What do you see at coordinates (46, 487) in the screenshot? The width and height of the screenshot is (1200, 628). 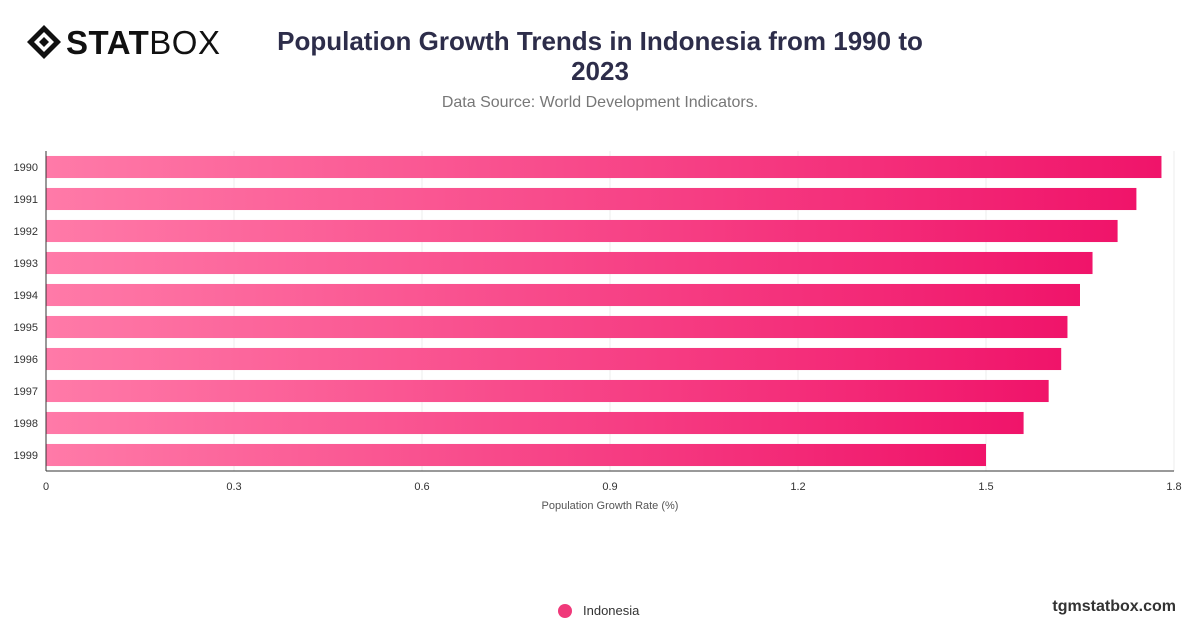 I see `x-tick-label: 0` at bounding box center [46, 487].